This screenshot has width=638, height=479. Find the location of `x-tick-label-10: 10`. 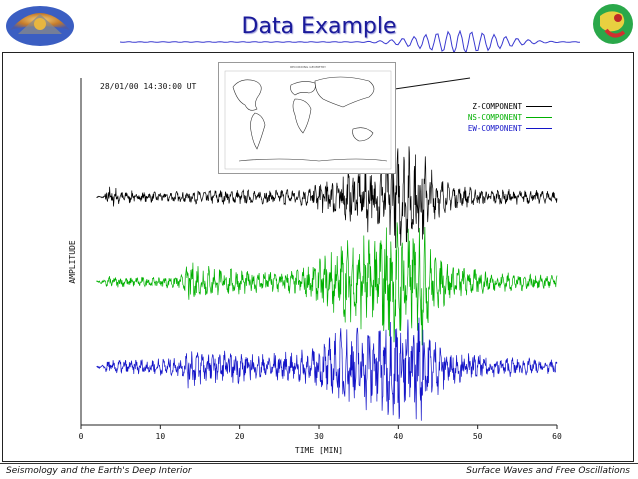

x-tick-label-10: 10 is located at coordinates (161, 436).